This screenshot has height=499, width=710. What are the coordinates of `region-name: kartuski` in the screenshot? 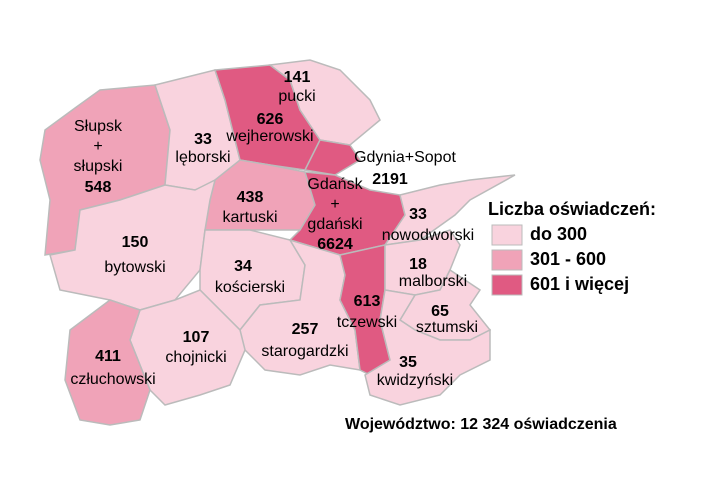 It's located at (249, 217).